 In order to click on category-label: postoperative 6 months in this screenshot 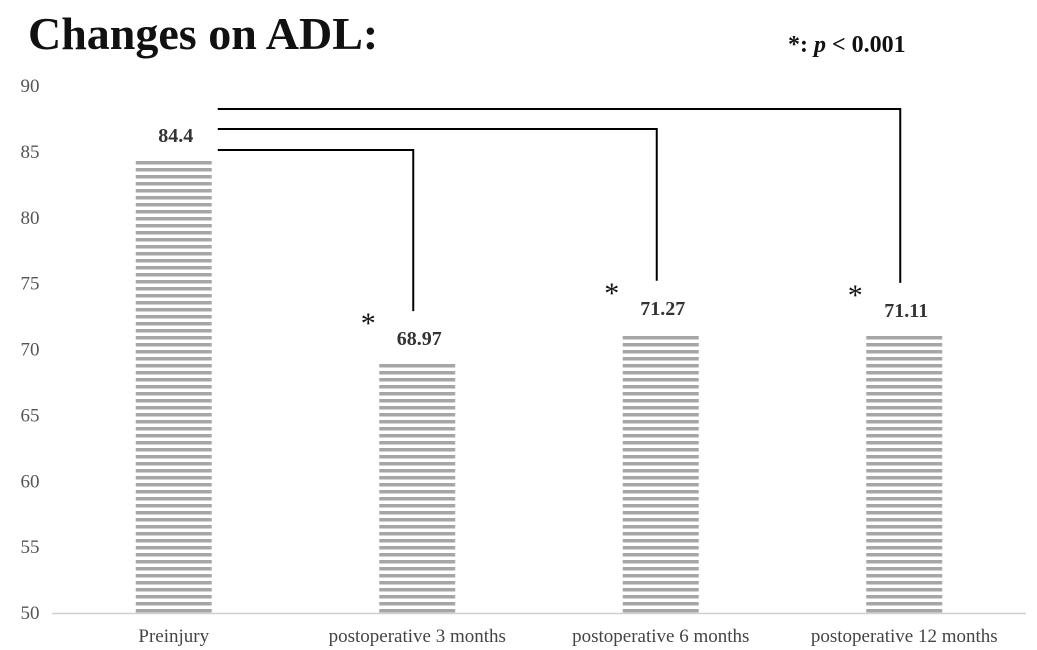, I will do `click(660, 636)`.